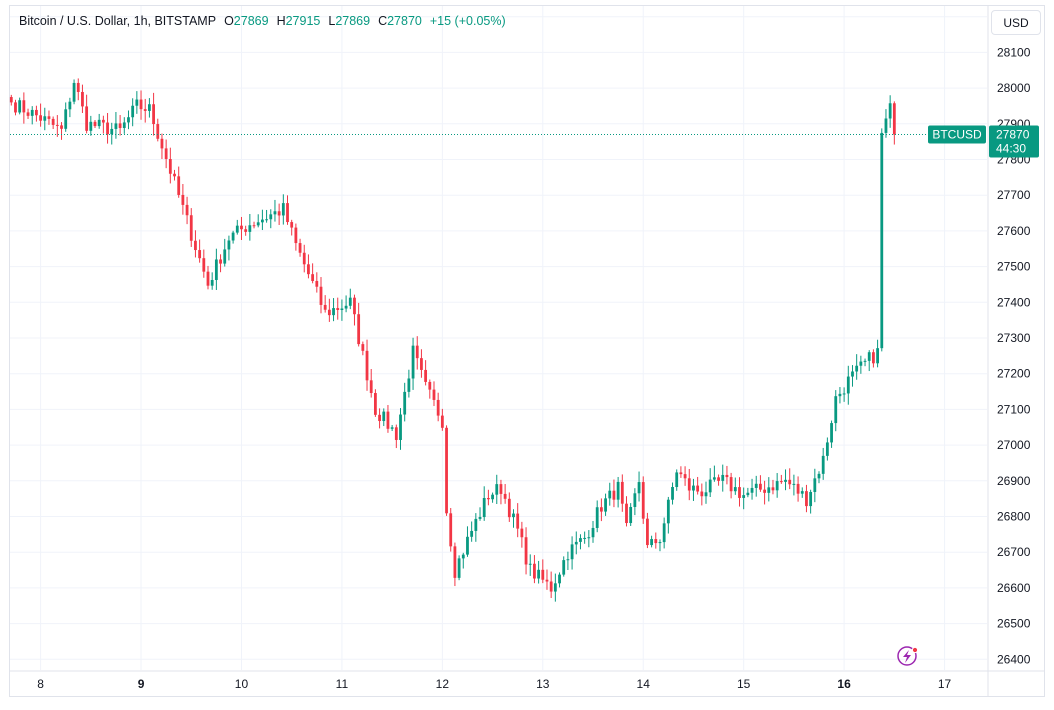 This screenshot has height=710, width=1054. I want to click on x-tick-label: 13, so click(543, 684).